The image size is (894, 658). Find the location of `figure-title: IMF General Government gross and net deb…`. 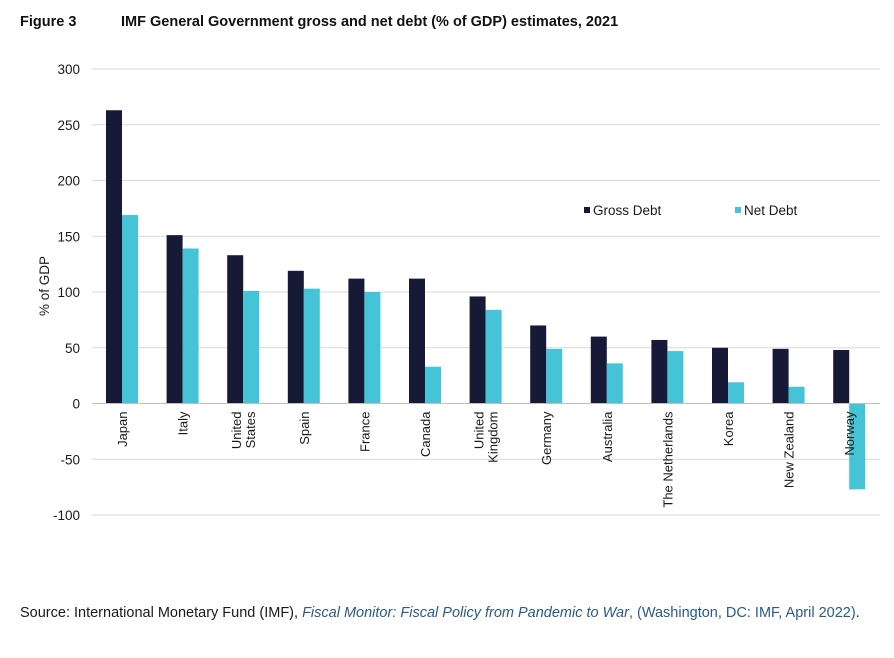

figure-title: IMF General Government gross and net deb… is located at coordinates (370, 22).